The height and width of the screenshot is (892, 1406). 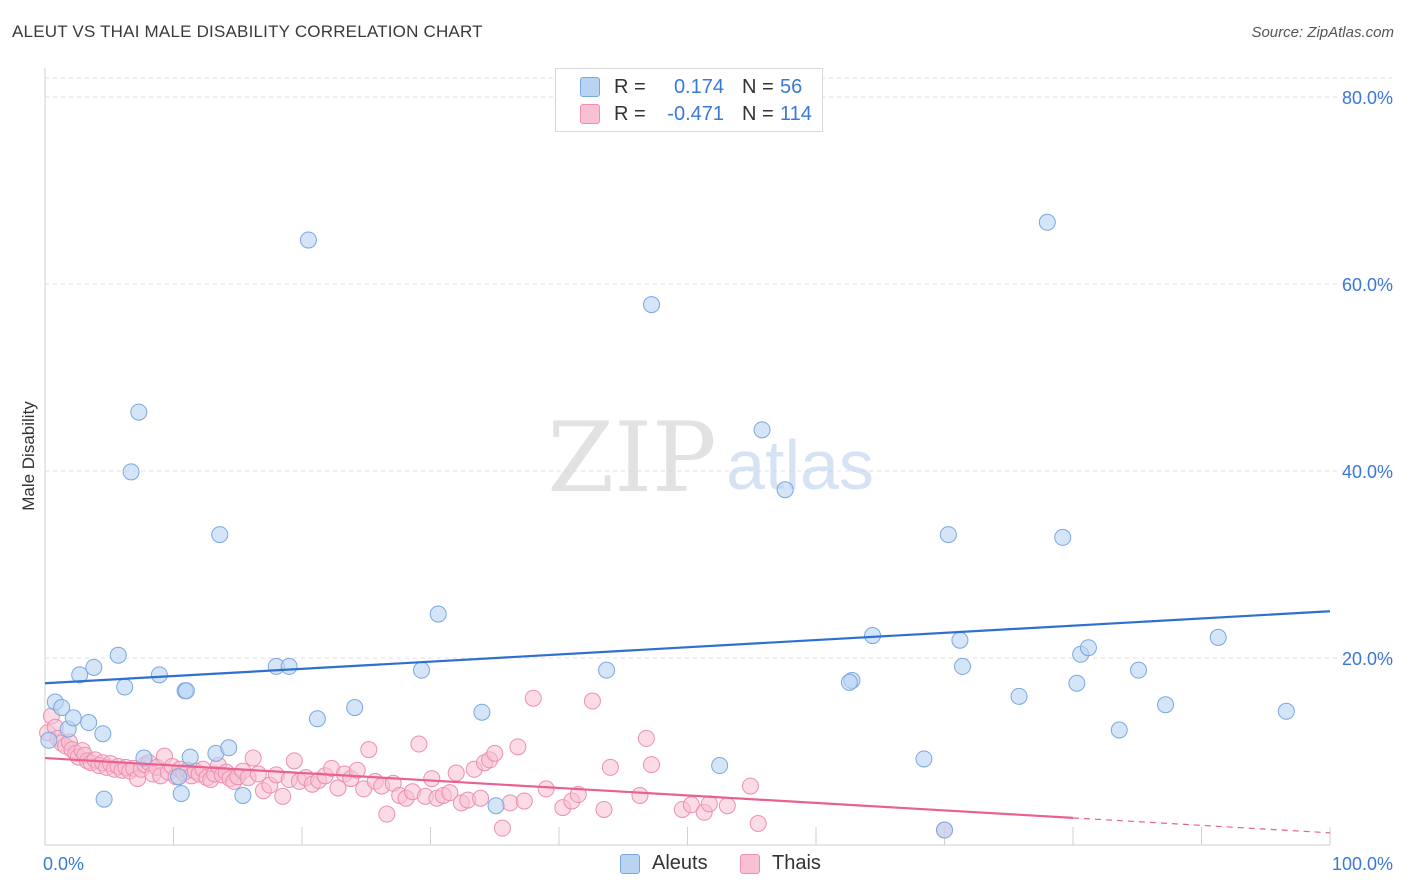 What do you see at coordinates (680, 863) in the screenshot?
I see `aleut-legend-label: Aleuts` at bounding box center [680, 863].